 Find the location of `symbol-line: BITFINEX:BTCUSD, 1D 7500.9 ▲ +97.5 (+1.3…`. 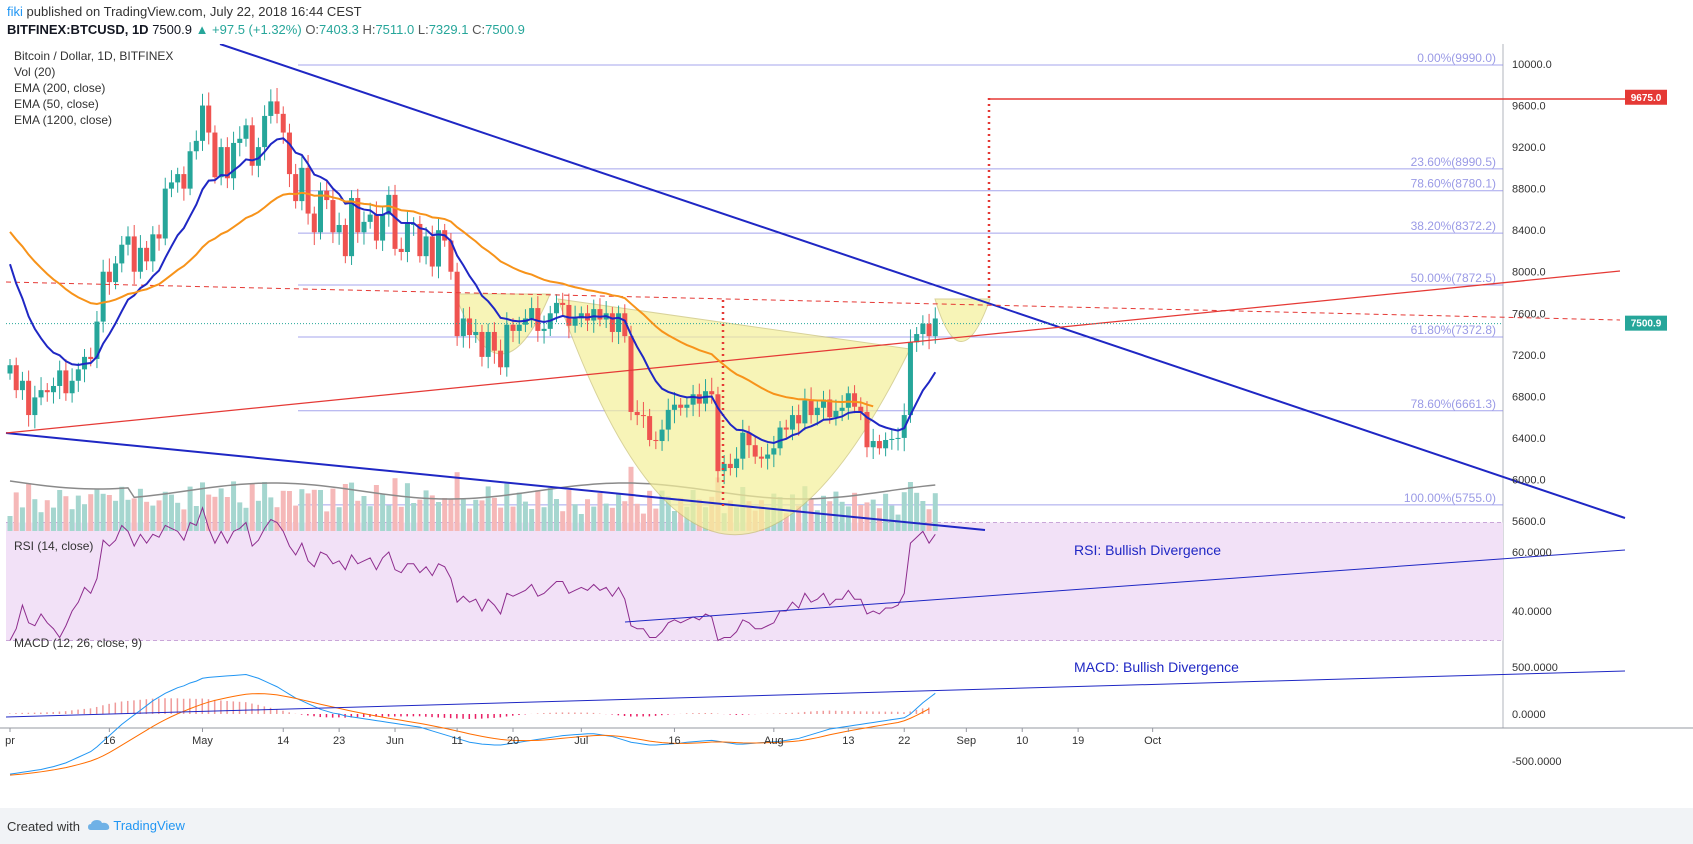

symbol-line: BITFINEX:BTCUSD, 1D 7500.9 ▲ +97.5 (+1.3… is located at coordinates (266, 29).